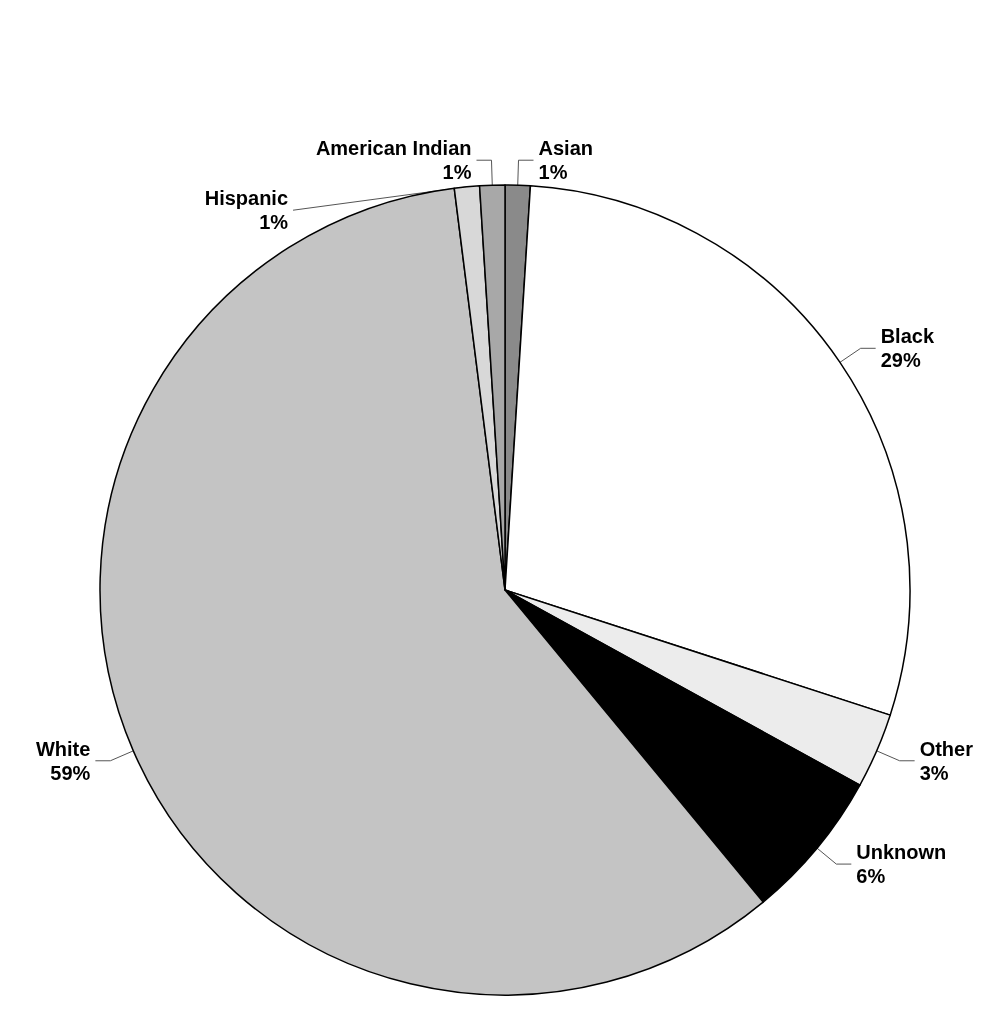 The width and height of the screenshot is (1000, 1015). What do you see at coordinates (63, 748) in the screenshot?
I see `slice-label: White` at bounding box center [63, 748].